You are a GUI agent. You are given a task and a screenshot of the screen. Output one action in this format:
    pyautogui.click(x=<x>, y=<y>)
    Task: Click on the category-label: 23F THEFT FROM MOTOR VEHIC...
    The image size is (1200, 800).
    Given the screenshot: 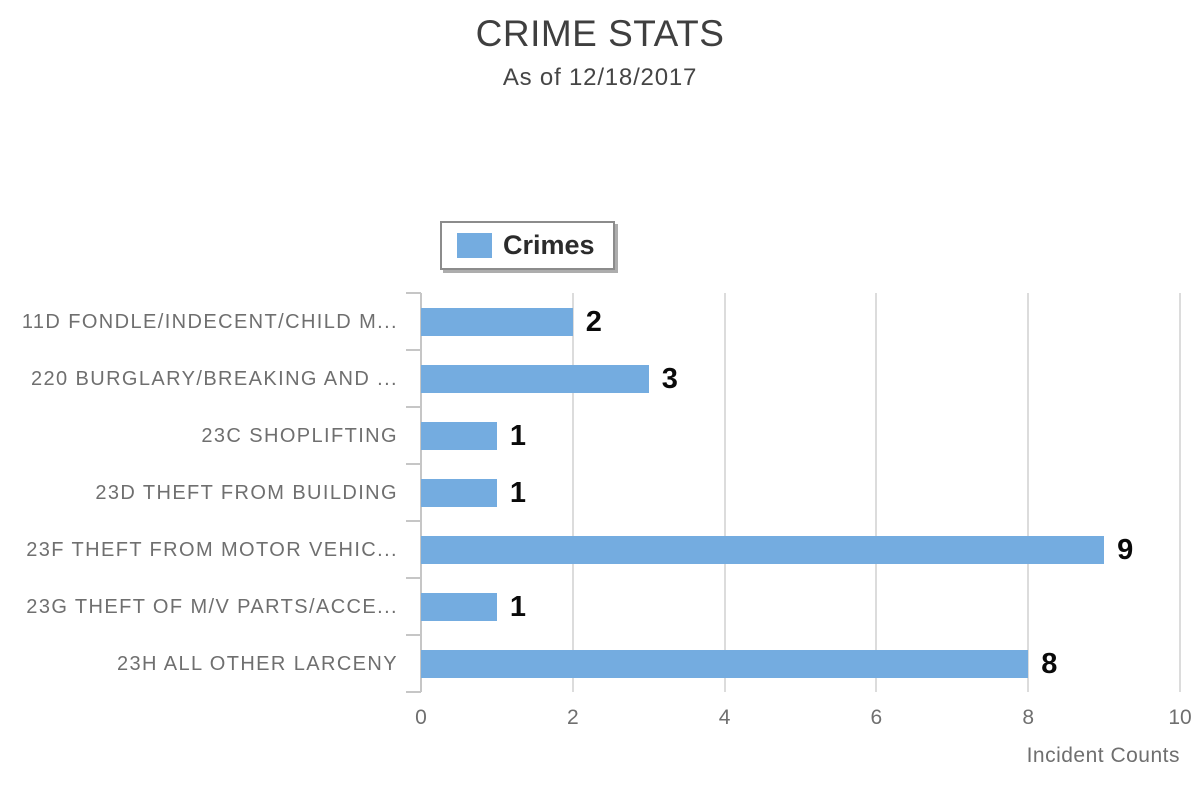 What is the action you would take?
    pyautogui.click(x=212, y=549)
    